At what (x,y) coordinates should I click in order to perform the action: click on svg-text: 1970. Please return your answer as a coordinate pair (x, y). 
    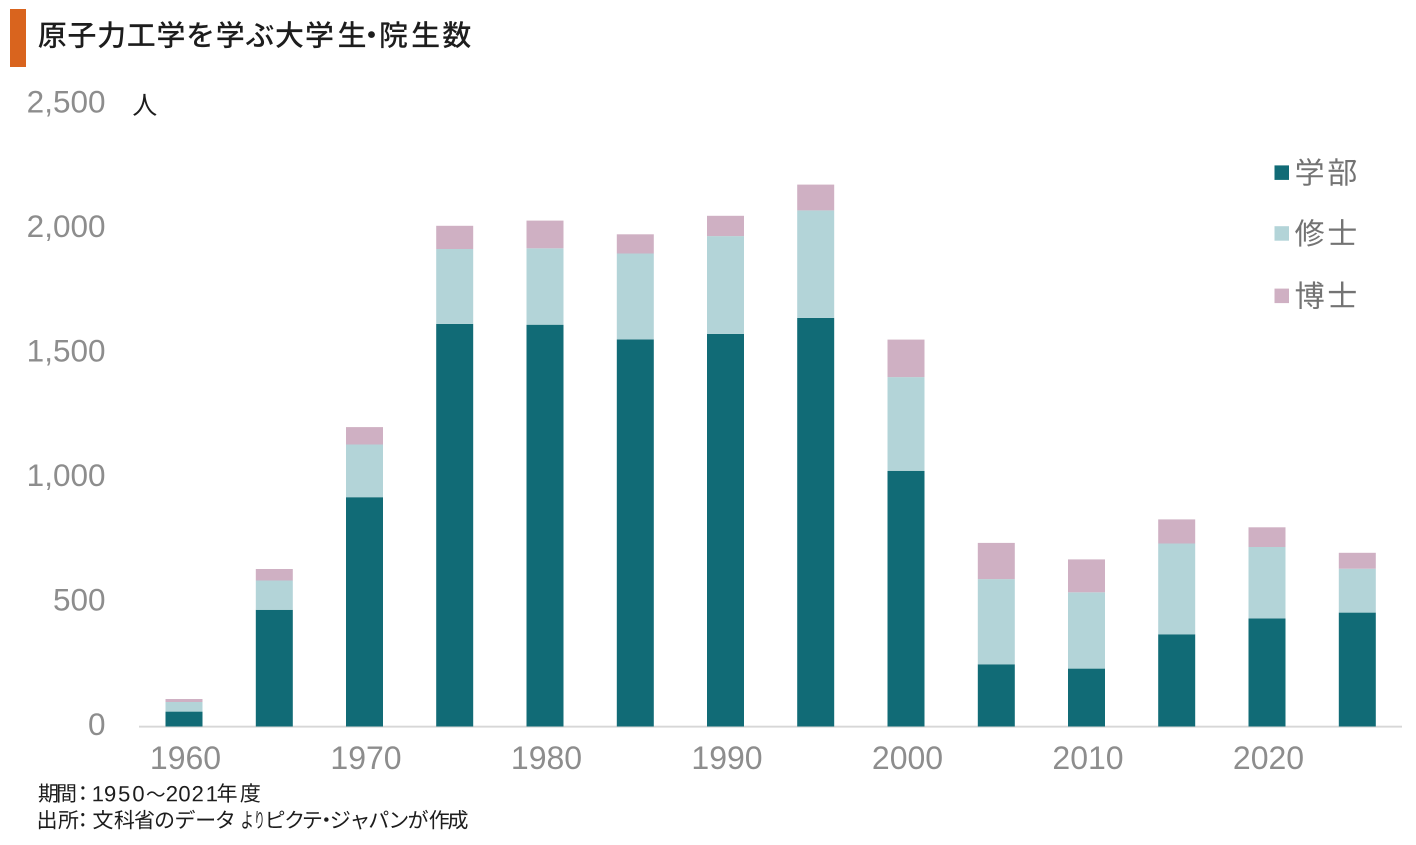
    Looking at the image, I should click on (365, 758).